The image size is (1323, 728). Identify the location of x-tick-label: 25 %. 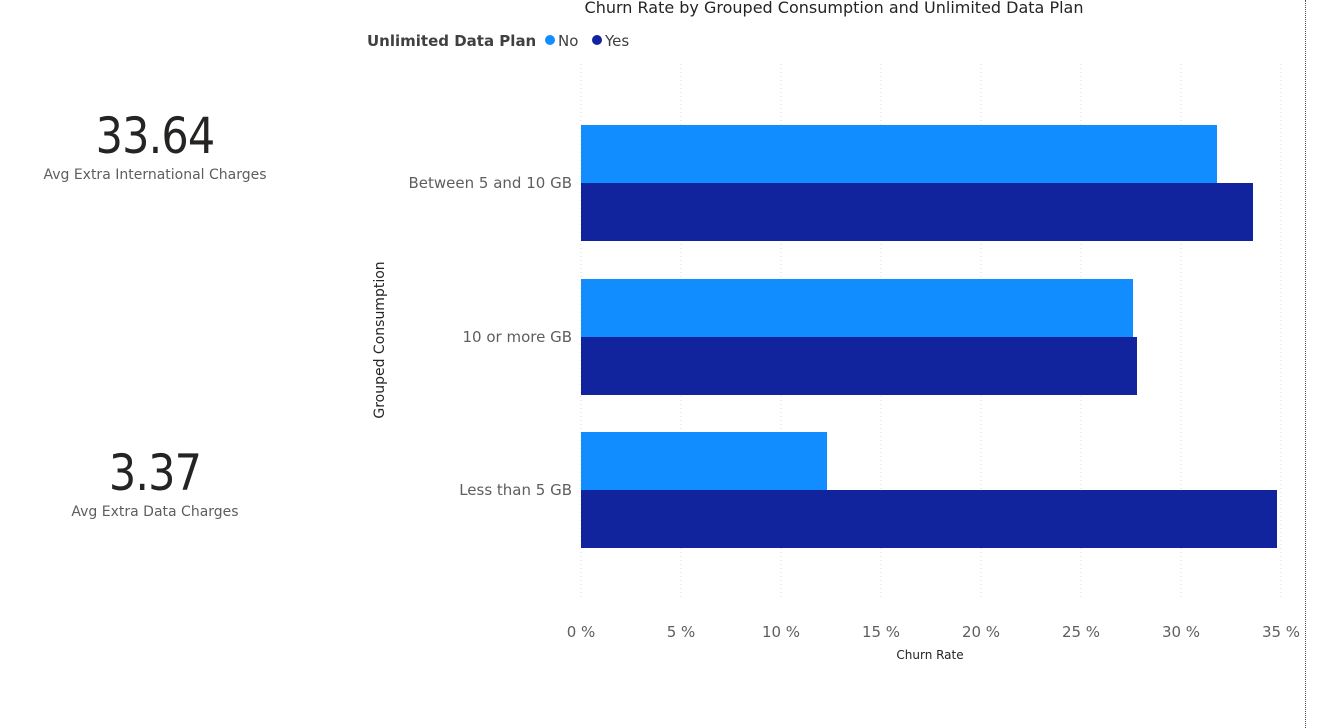
(1081, 632).